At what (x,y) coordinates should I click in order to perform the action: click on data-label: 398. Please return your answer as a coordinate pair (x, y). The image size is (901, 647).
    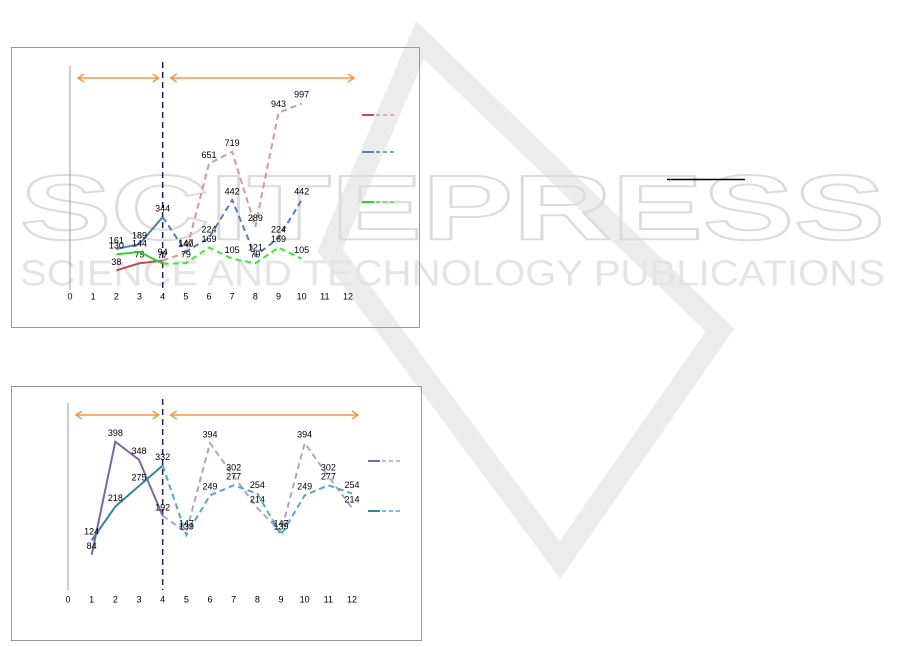
    Looking at the image, I should click on (115, 433).